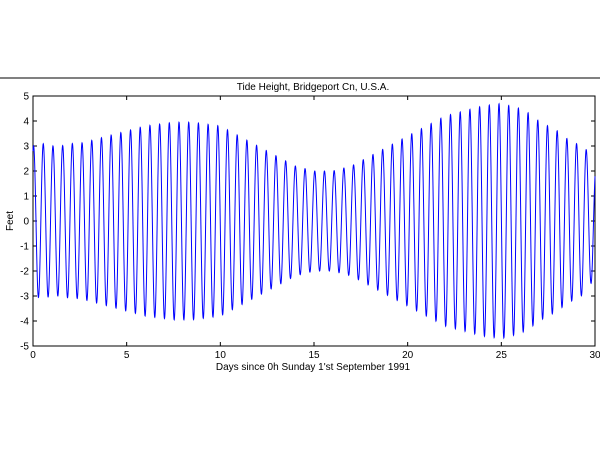  I want to click on x-tick-label: 5, so click(127, 355).